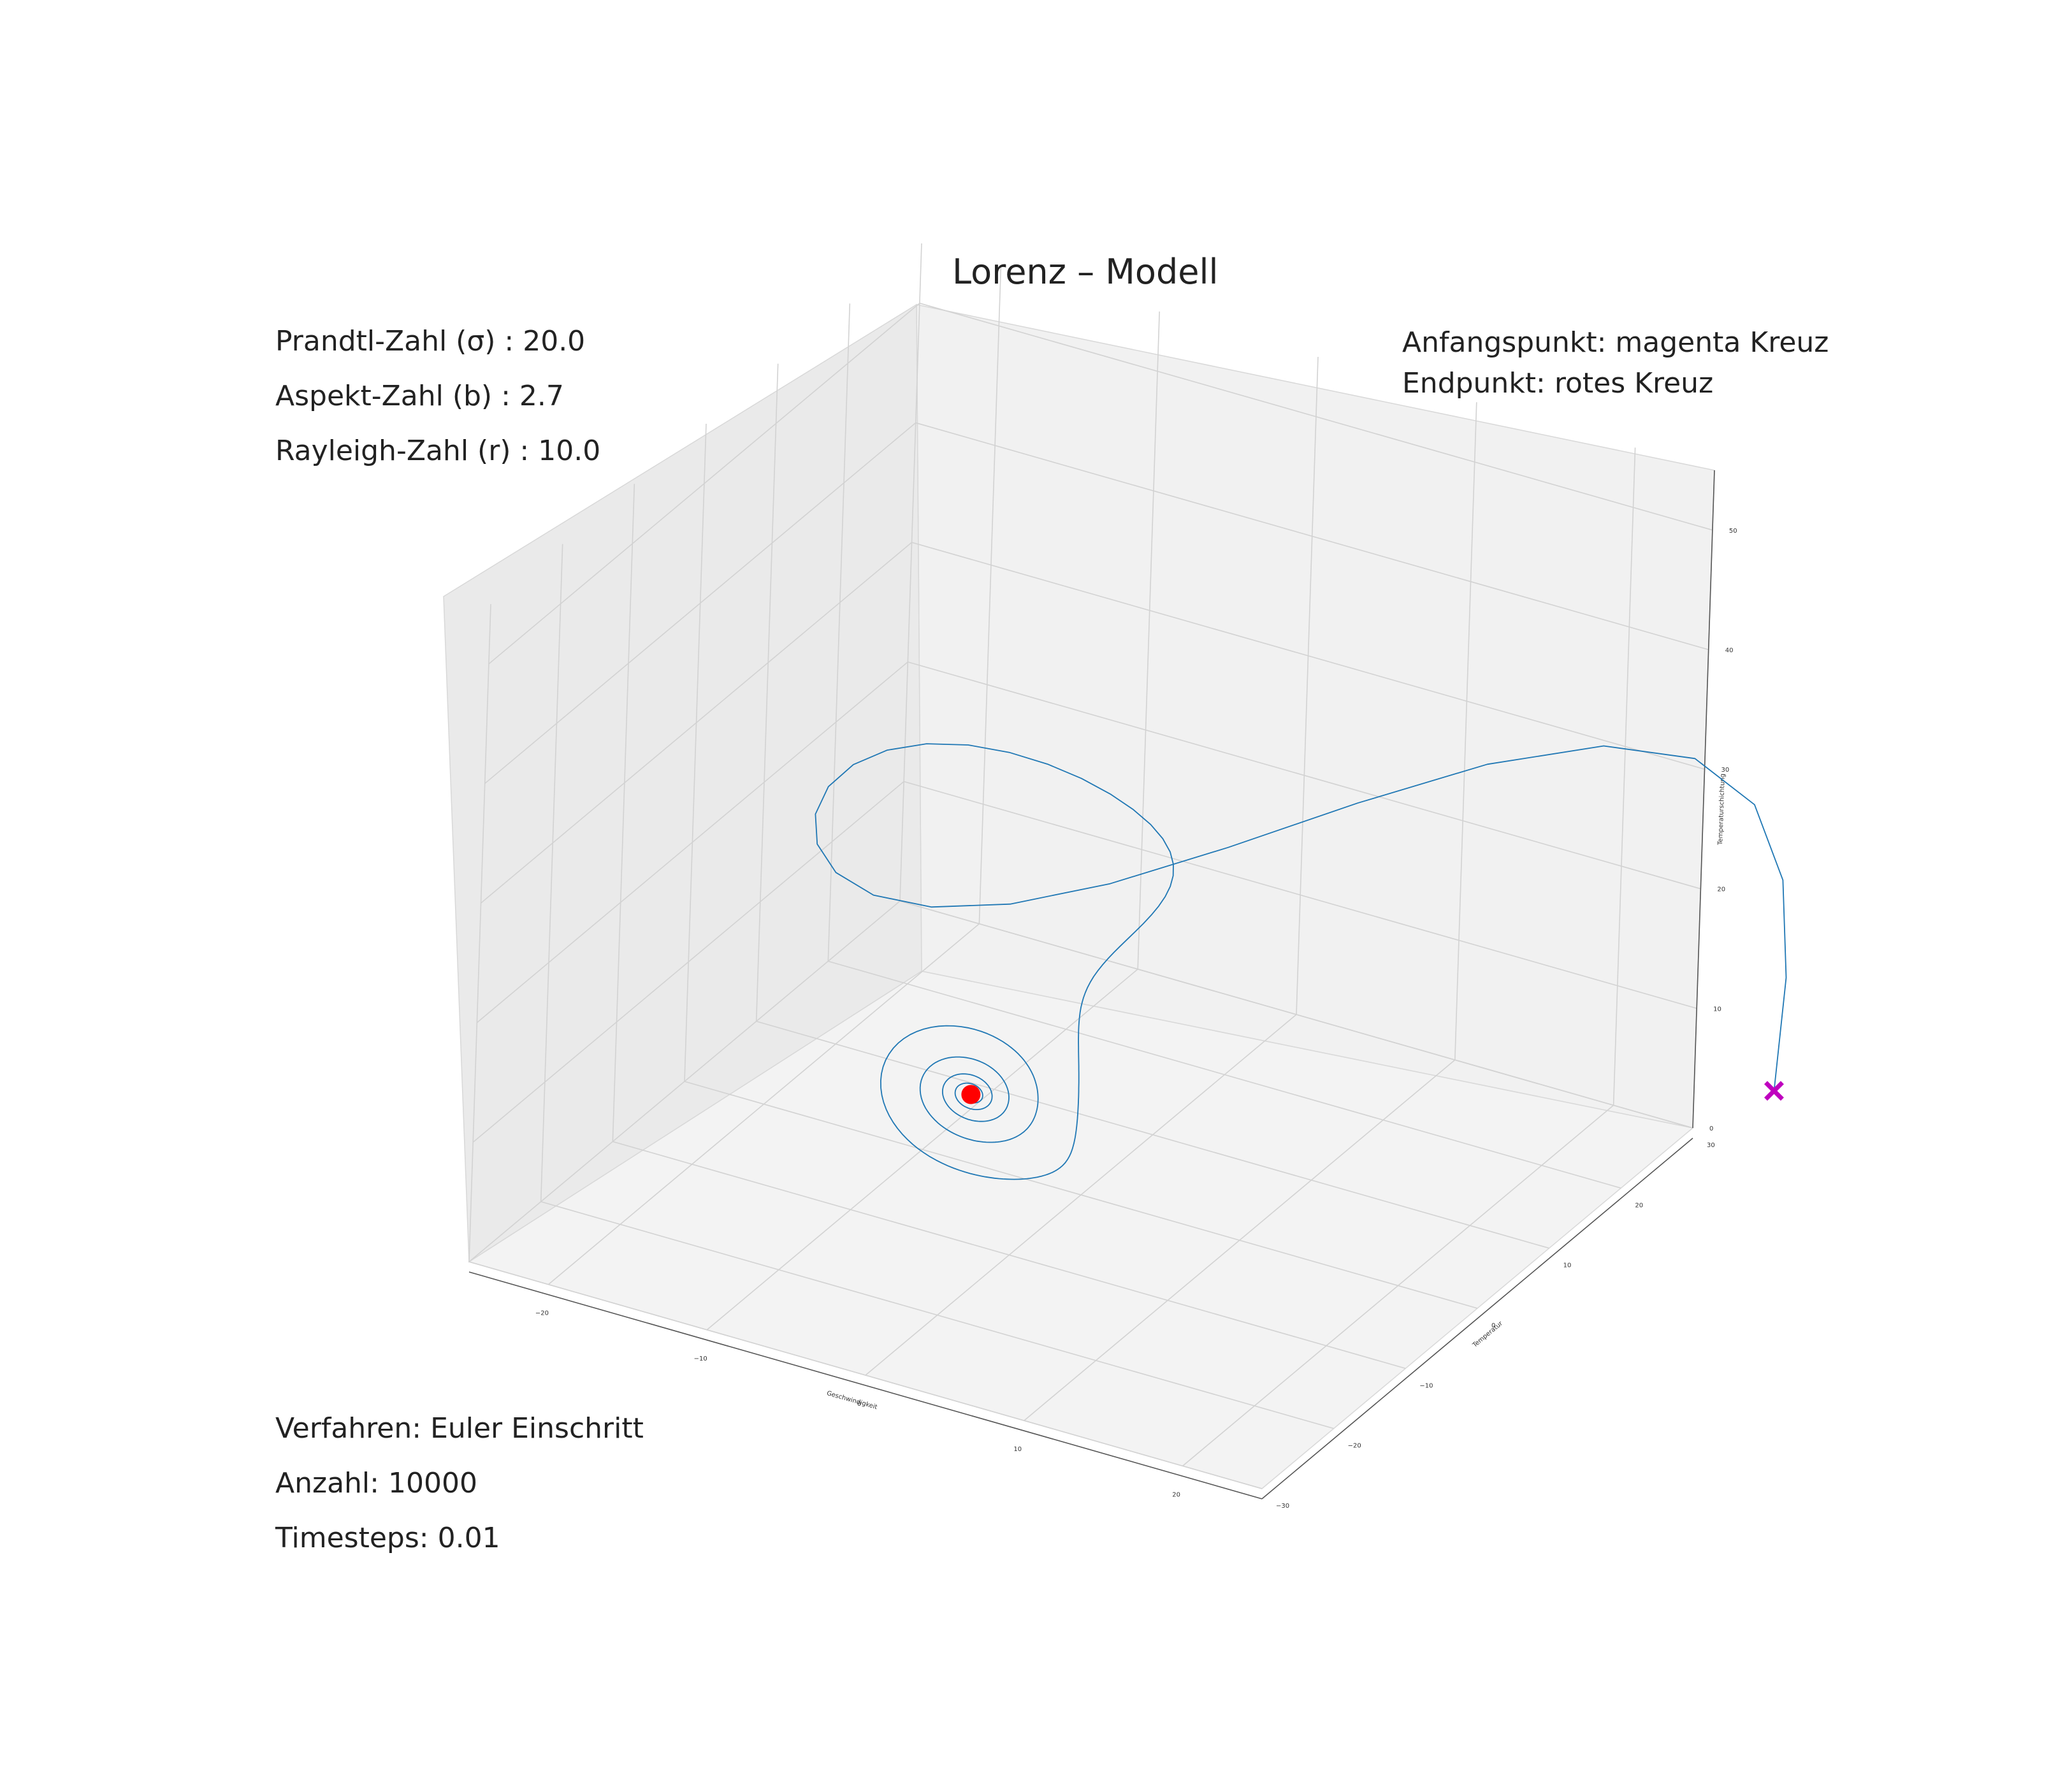  I want to click on z-tick-label: 10, so click(1717, 1009).